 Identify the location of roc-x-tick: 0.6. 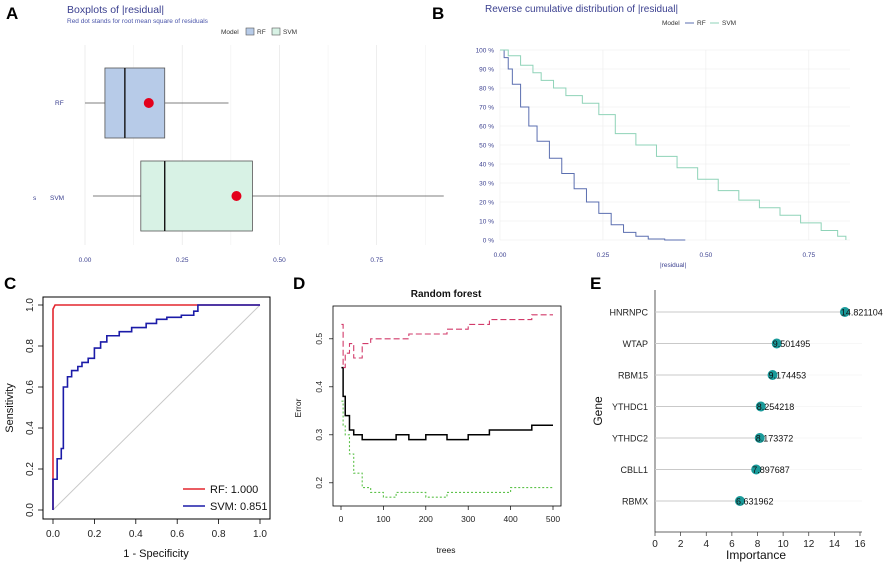
(177, 534).